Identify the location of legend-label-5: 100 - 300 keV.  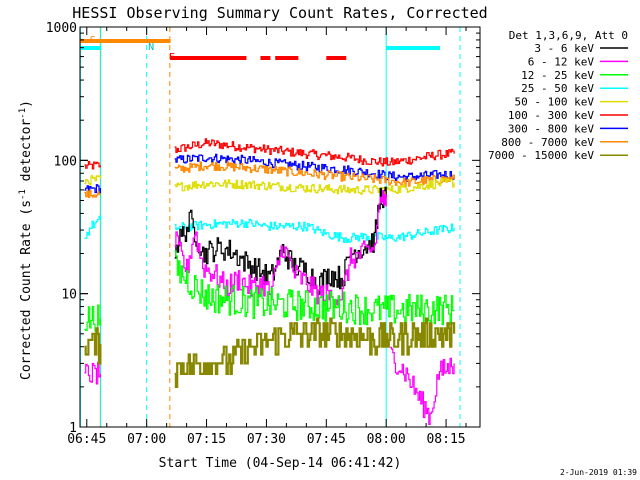
(551, 115).